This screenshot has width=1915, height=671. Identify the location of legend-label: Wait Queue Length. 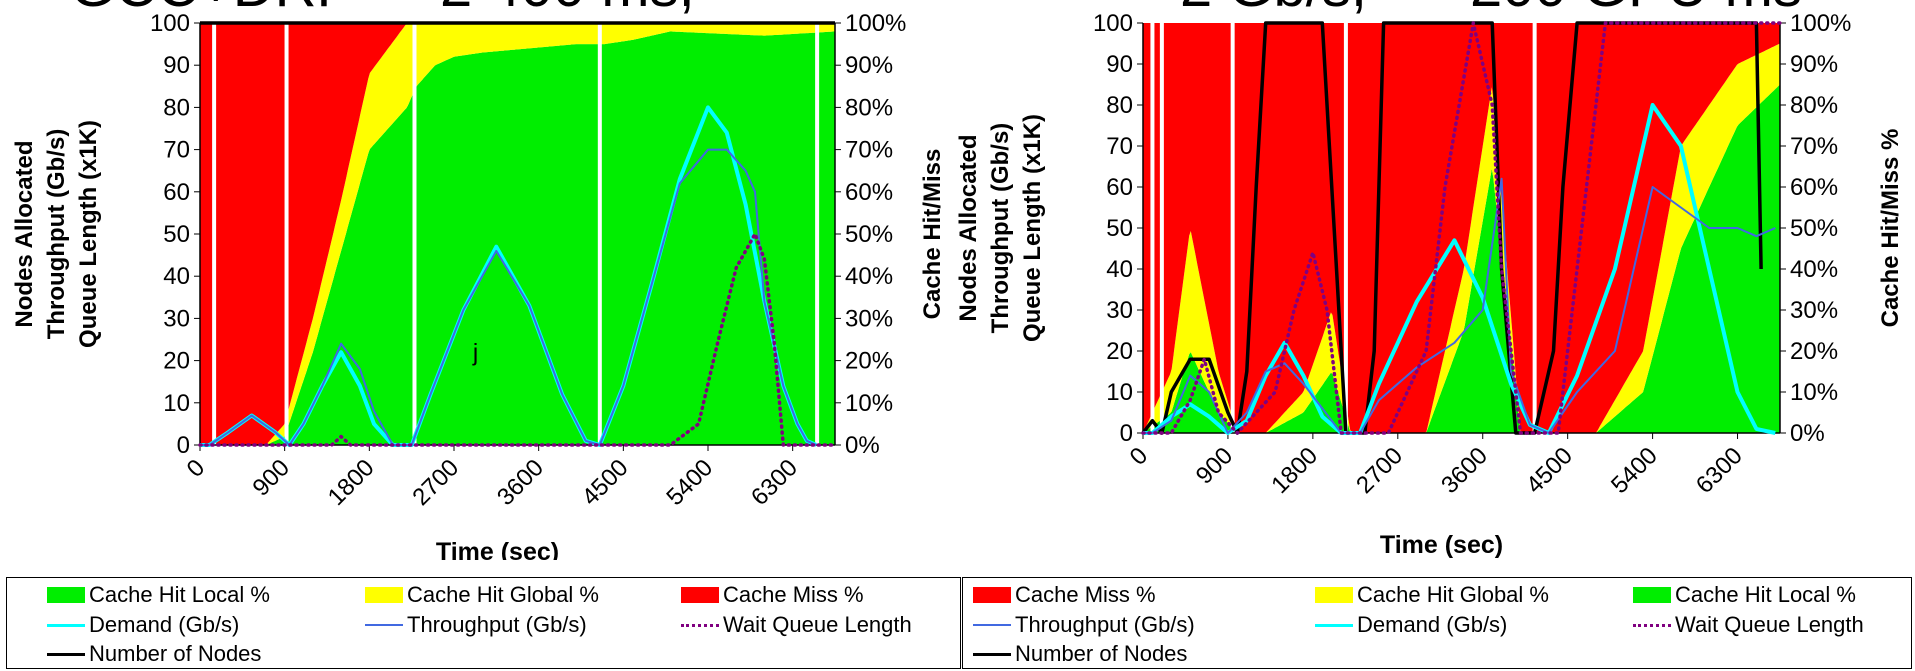
(817, 624).